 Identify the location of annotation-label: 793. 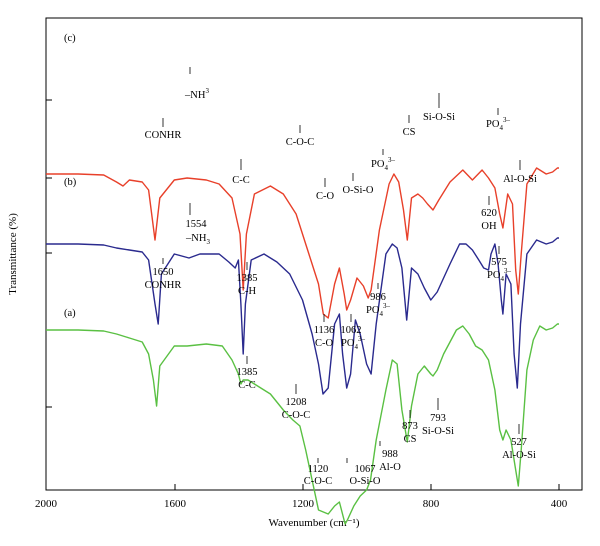
(438, 418).